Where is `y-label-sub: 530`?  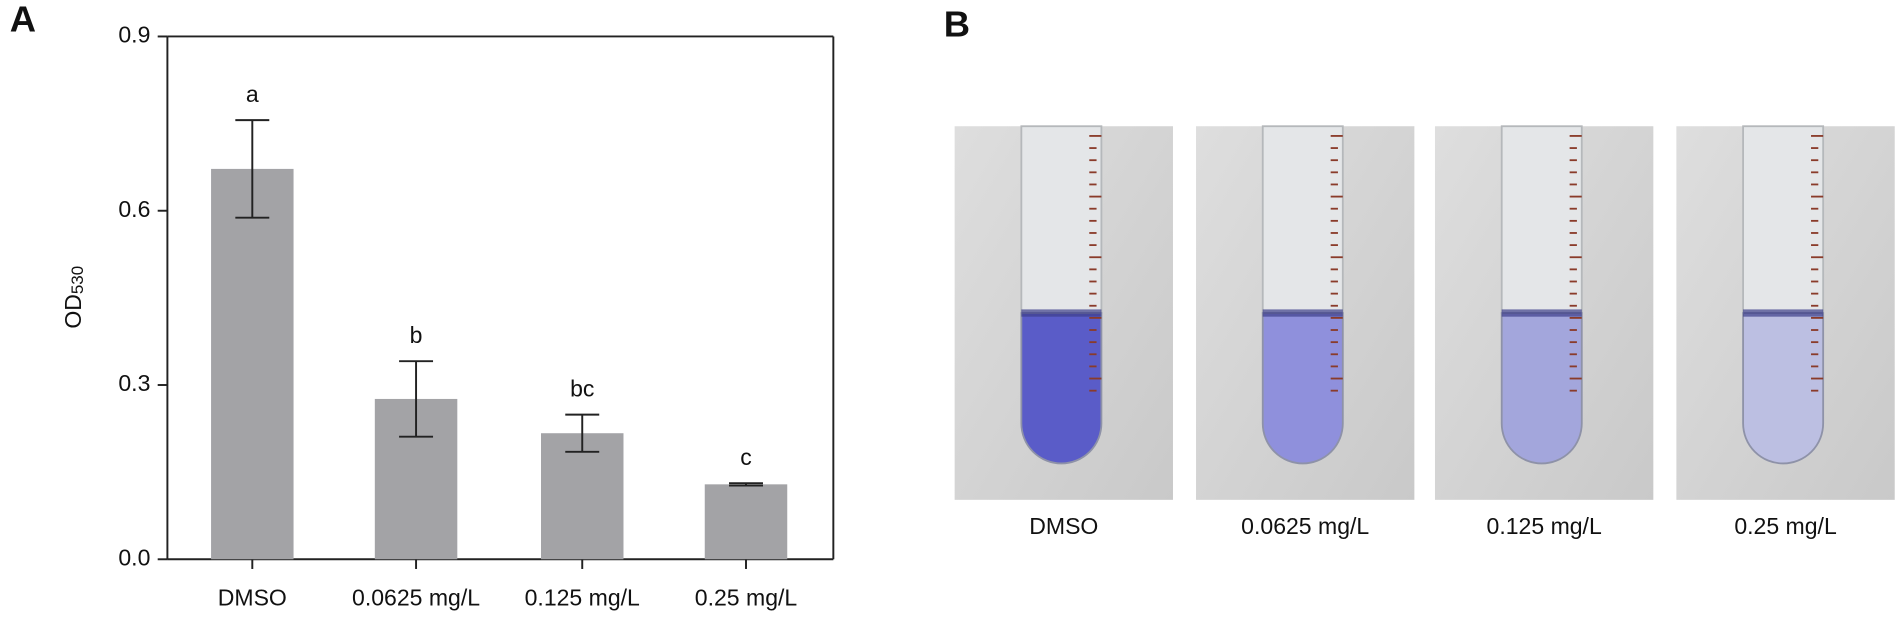
y-label-sub: 530 is located at coordinates (77, 280).